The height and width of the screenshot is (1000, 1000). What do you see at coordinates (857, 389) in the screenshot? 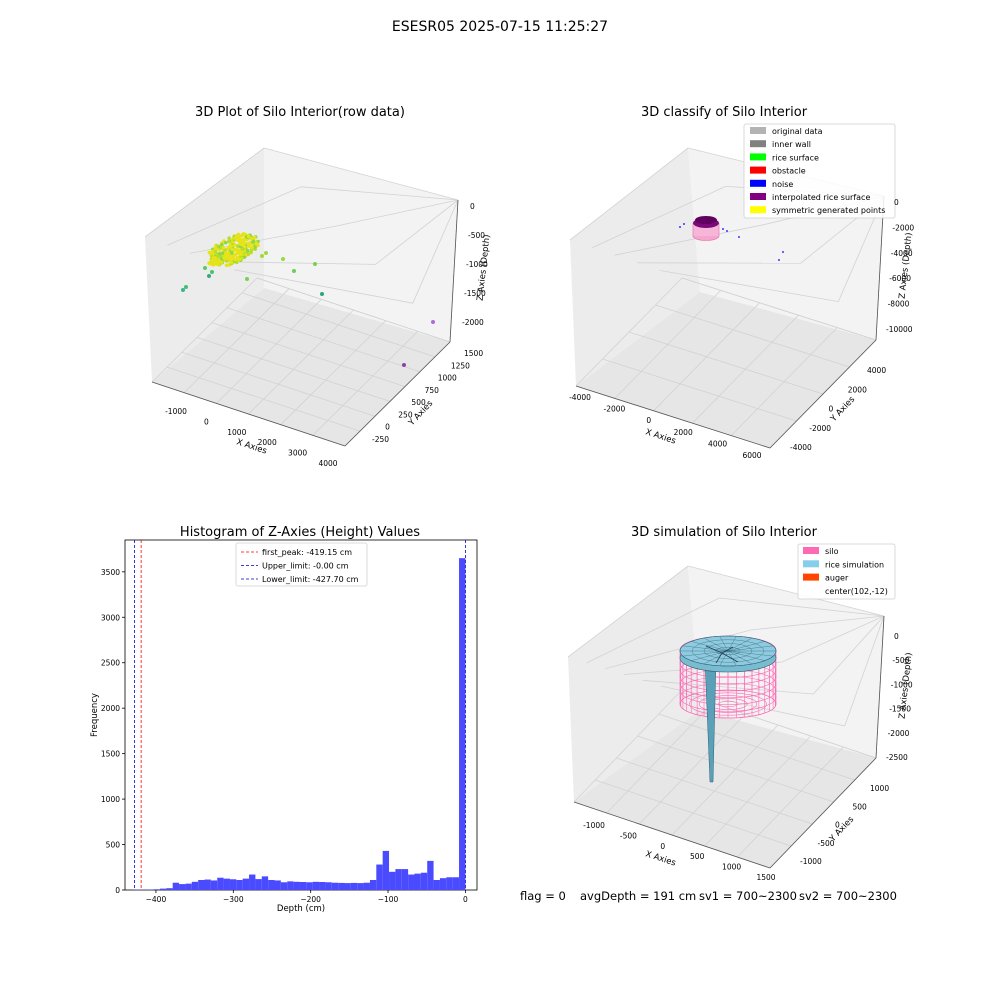
I see `tick-label: 2000` at bounding box center [857, 389].